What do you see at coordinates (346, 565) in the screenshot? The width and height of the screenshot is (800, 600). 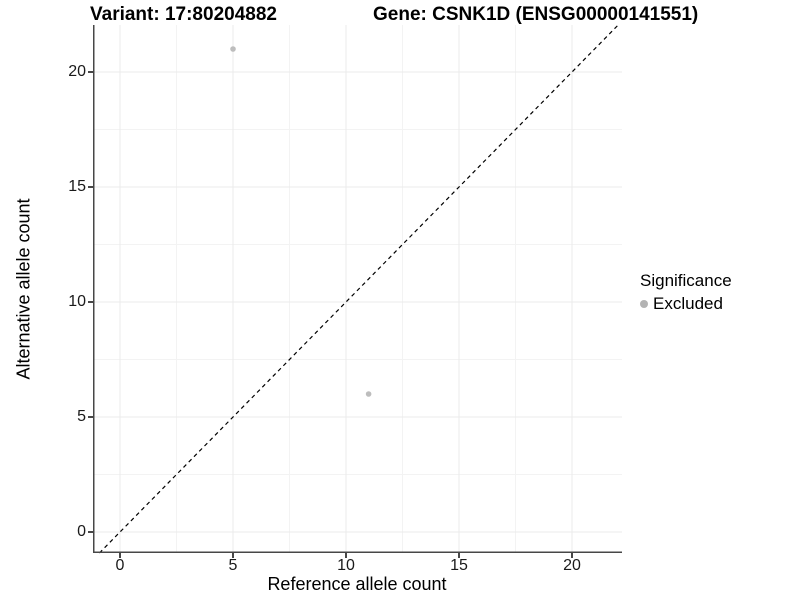 I see `x-tick-label: 10` at bounding box center [346, 565].